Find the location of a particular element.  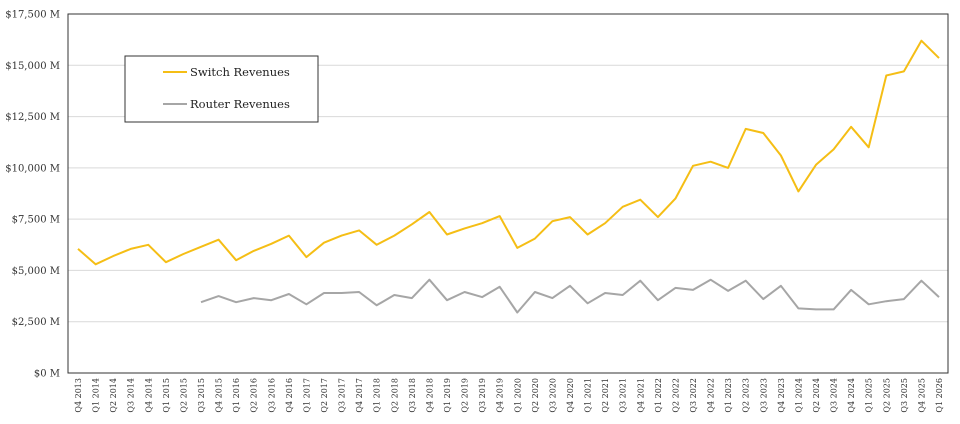

y-tick-label: $12,500 M is located at coordinates (32, 117).